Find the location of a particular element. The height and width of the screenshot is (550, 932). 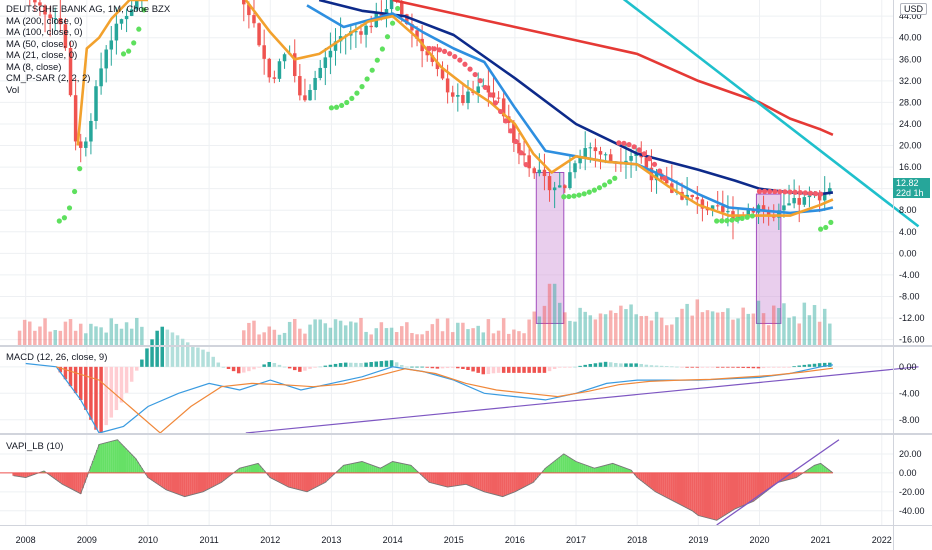

legend-ma21: MA (21, close, 0) is located at coordinates (42, 55).